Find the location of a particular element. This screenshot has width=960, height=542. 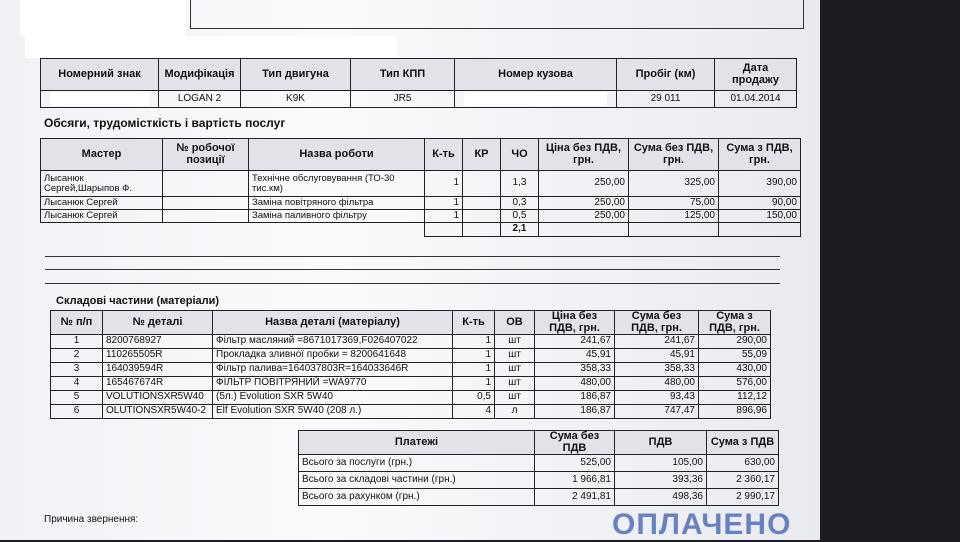

cell: Заміна паливного фільтру is located at coordinates (336, 216).